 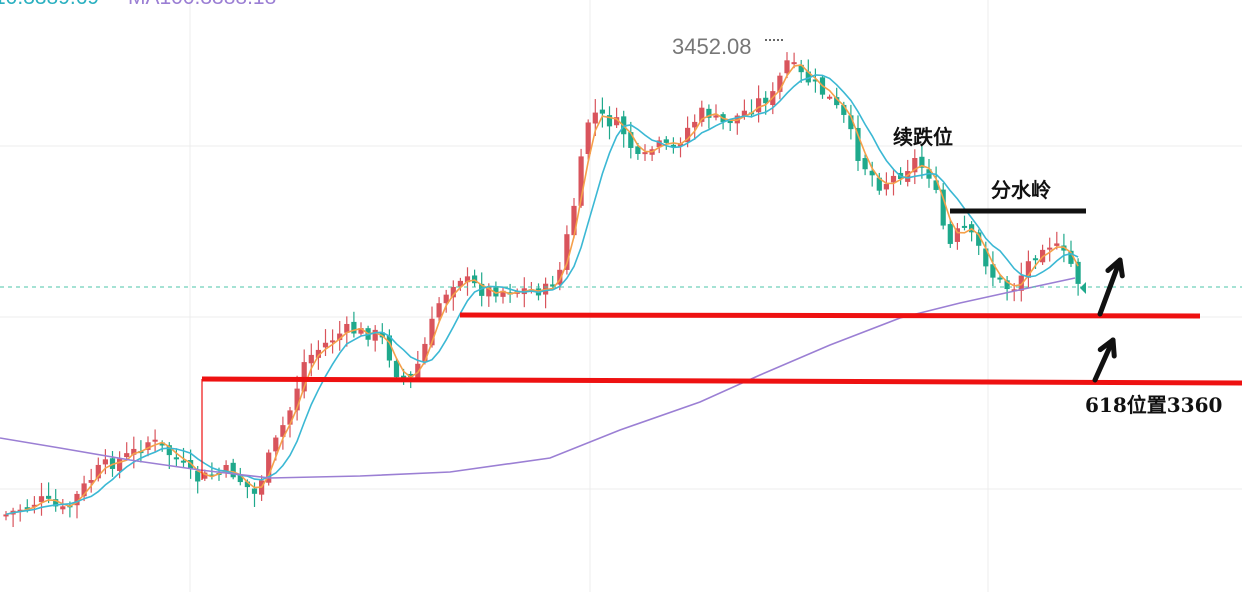 What do you see at coordinates (1021, 190) in the screenshot?
I see `watershed-label: 分水岭` at bounding box center [1021, 190].